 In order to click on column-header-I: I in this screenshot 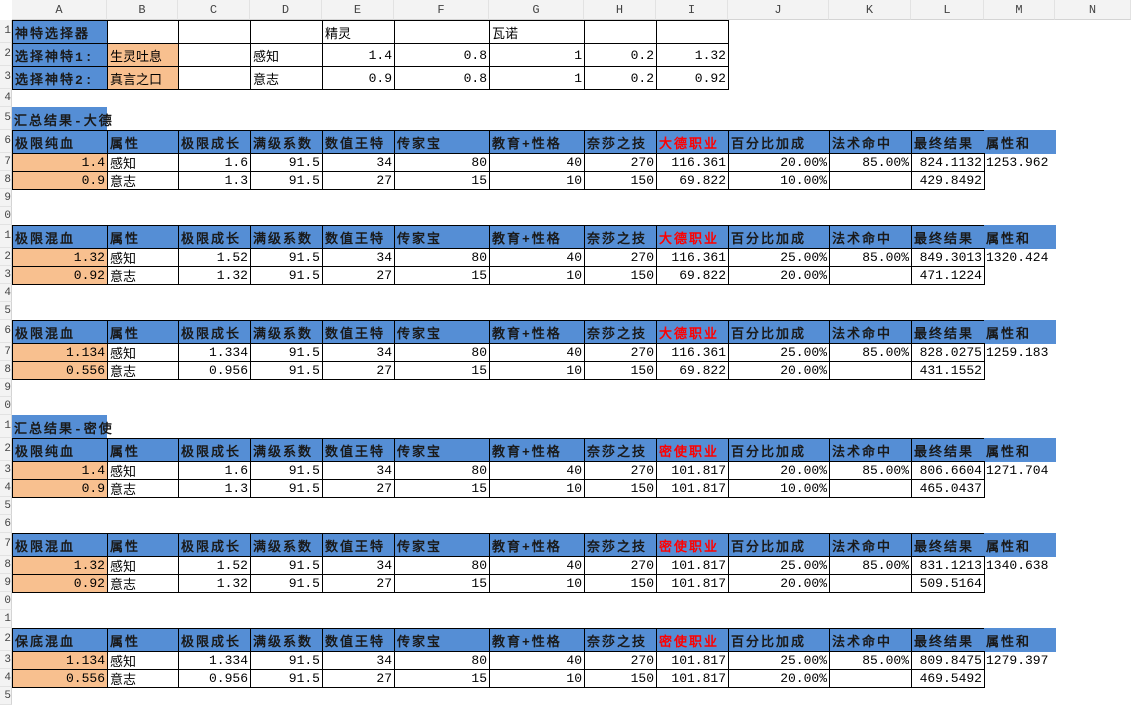, I will do `click(692, 10)`.